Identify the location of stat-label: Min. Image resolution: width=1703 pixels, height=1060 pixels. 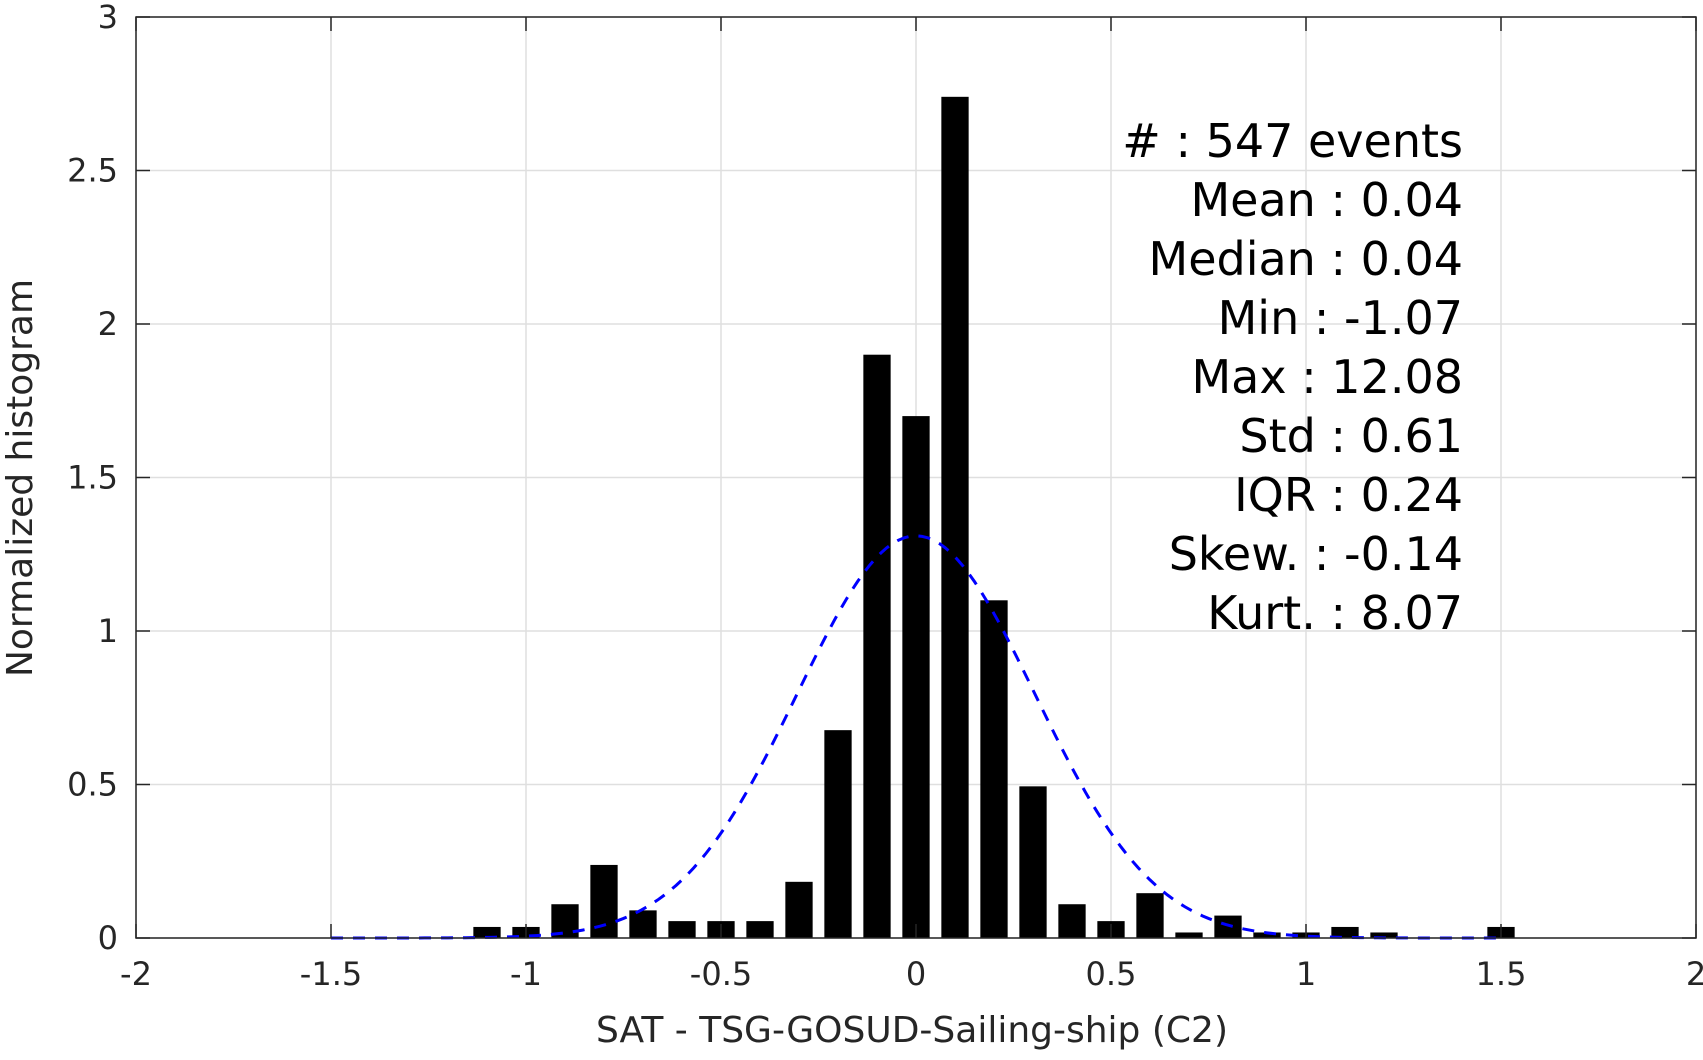
(1266, 318).